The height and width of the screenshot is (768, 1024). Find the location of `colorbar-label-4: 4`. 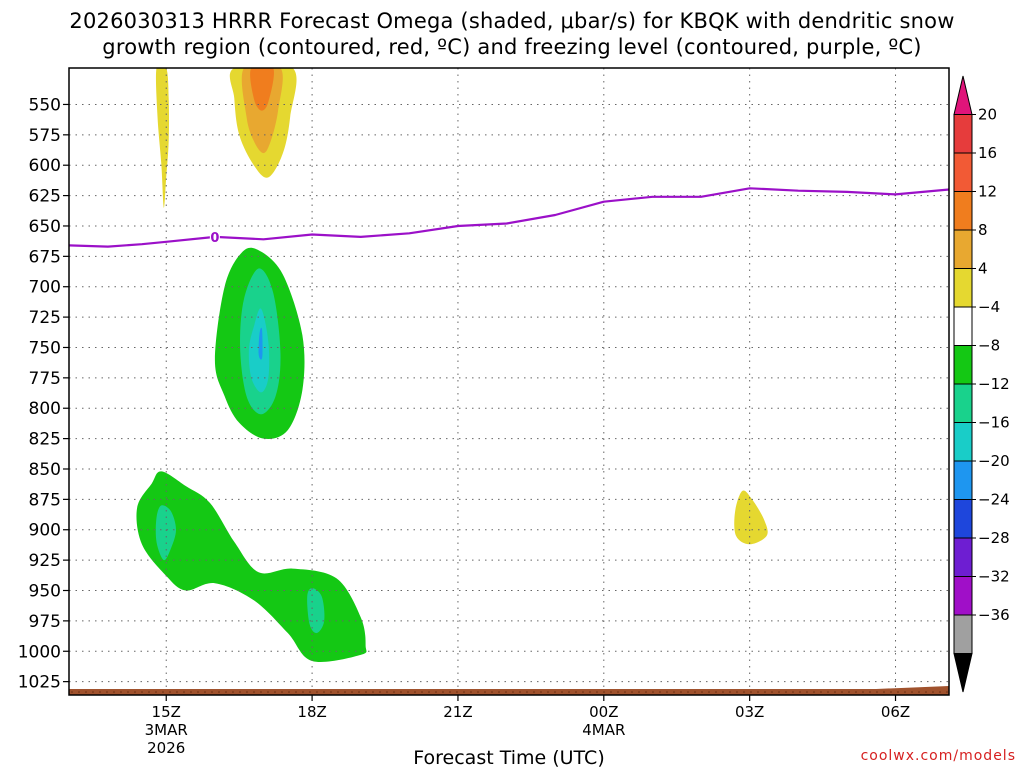

colorbar-label-4: 4 is located at coordinates (983, 269).